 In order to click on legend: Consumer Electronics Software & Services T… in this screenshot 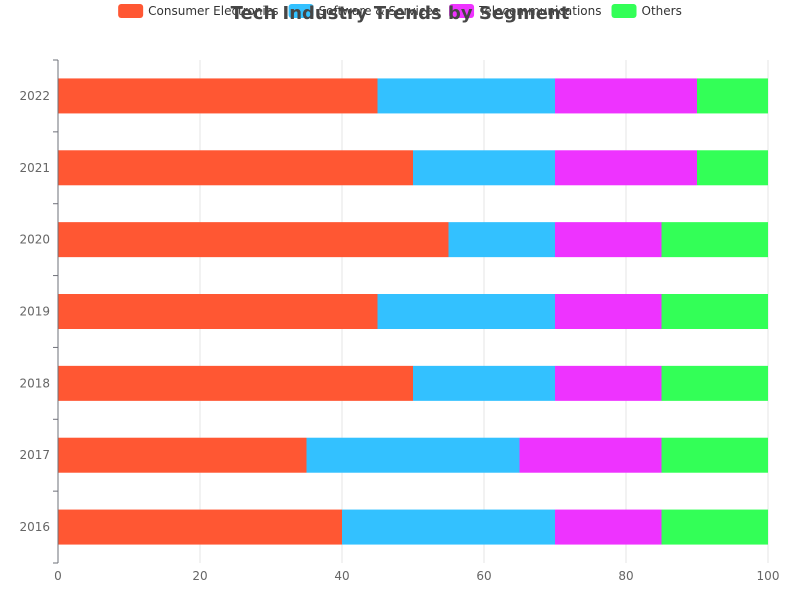, I will do `click(400, 11)`.